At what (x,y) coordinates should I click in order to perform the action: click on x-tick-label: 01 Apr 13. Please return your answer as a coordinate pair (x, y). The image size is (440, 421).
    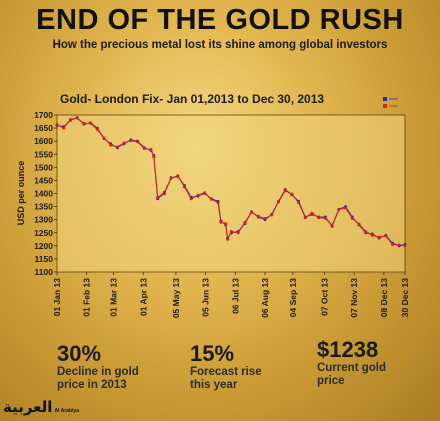
    Looking at the image, I should click on (143, 297).